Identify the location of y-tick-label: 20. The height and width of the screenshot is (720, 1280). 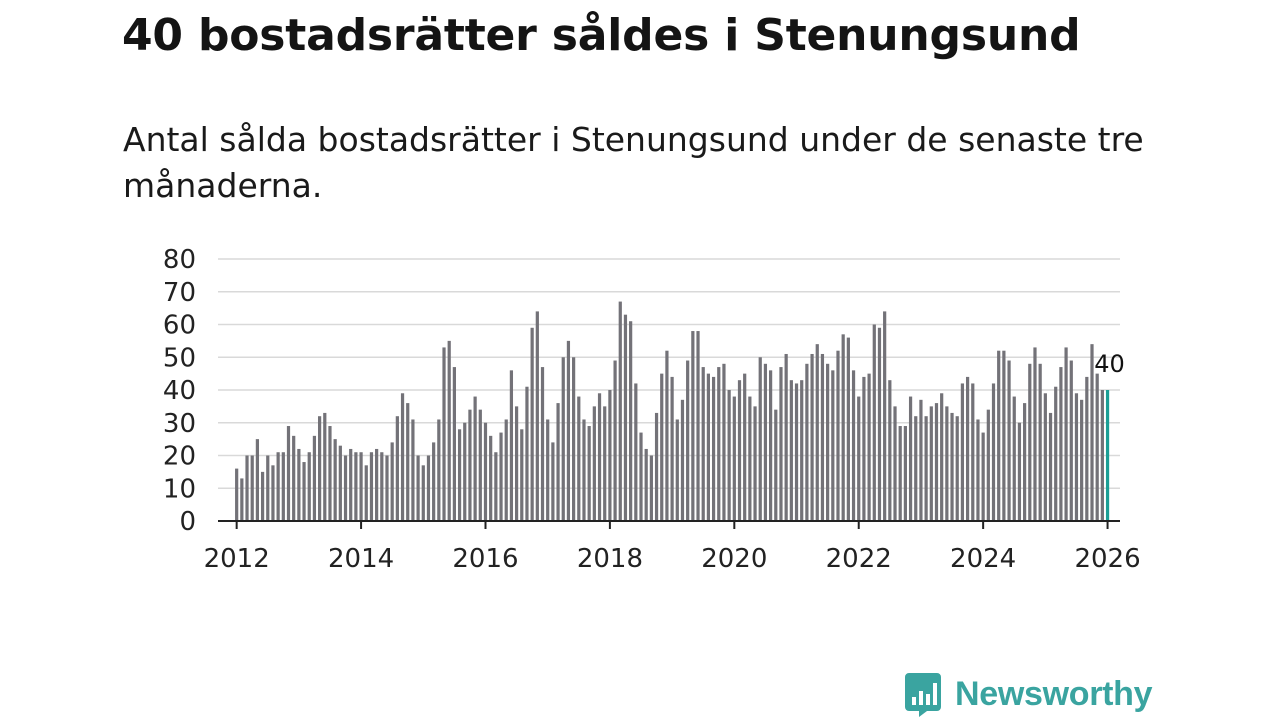
(179, 457).